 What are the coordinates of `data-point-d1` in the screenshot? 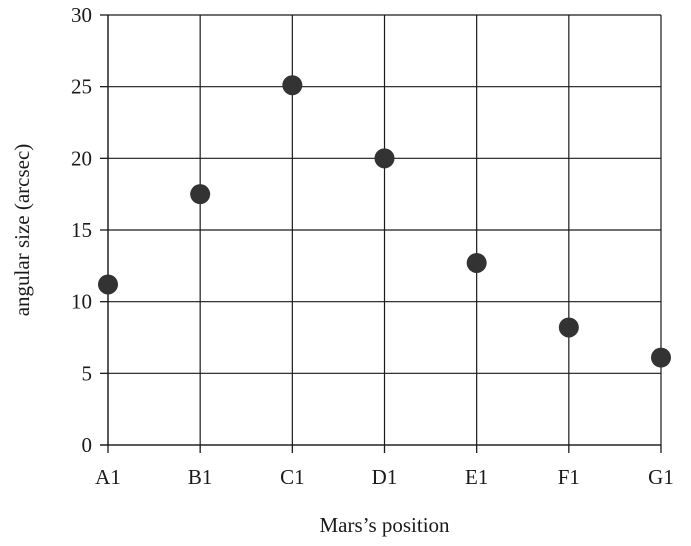 It's located at (384, 158).